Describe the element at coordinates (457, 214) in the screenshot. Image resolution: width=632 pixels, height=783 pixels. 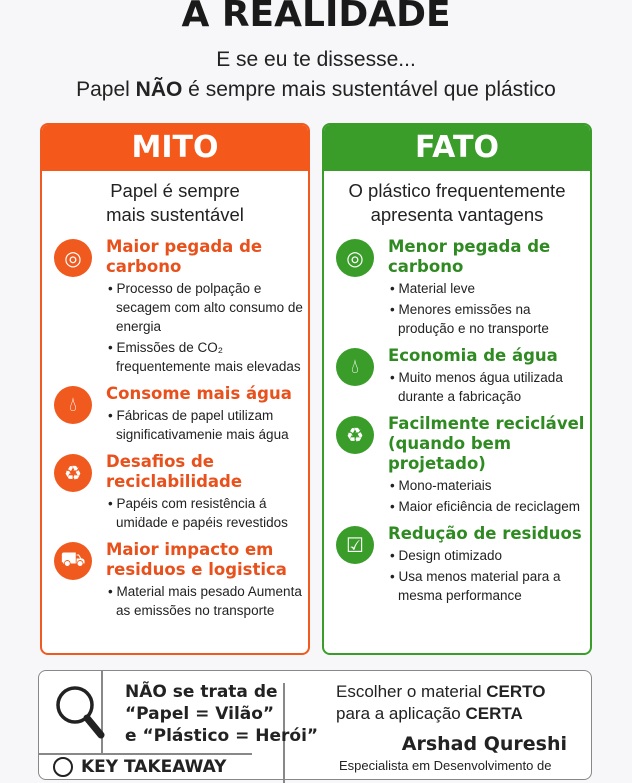
I see `fato-subtitle-2: apresenta vantagens` at that location.